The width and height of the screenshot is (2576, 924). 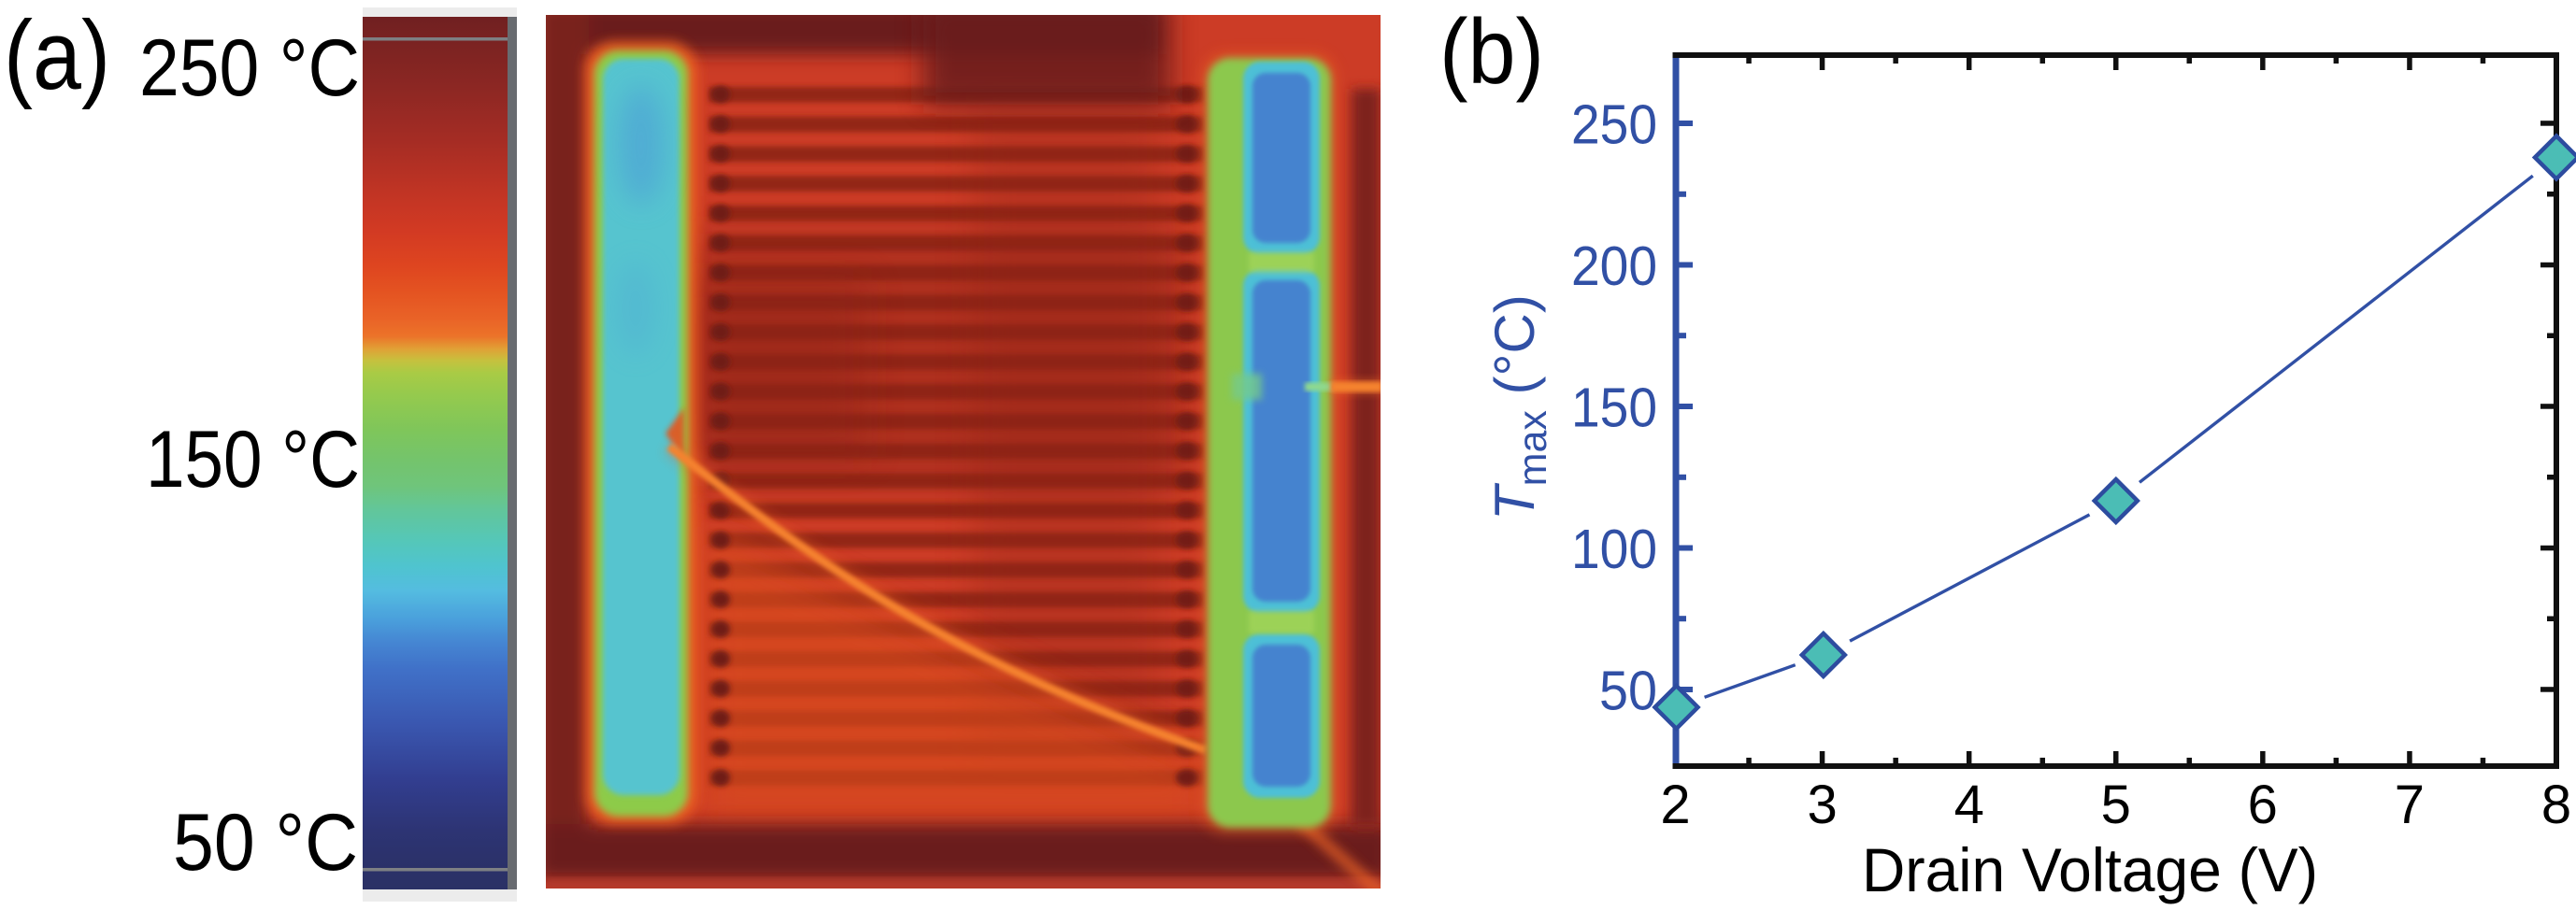 I want to click on svg-text: 50, so click(x=1628, y=691).